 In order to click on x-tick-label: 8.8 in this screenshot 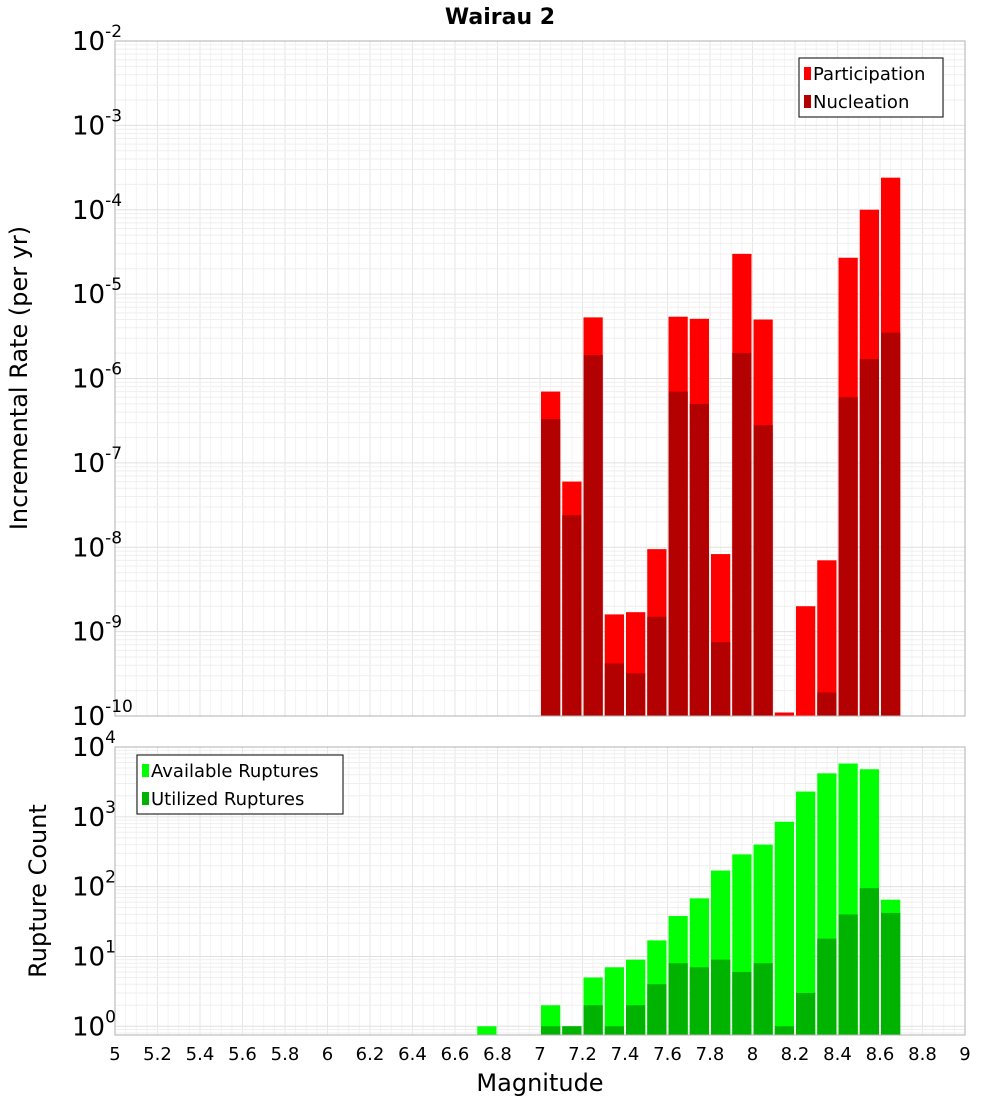, I will do `click(922, 1054)`.